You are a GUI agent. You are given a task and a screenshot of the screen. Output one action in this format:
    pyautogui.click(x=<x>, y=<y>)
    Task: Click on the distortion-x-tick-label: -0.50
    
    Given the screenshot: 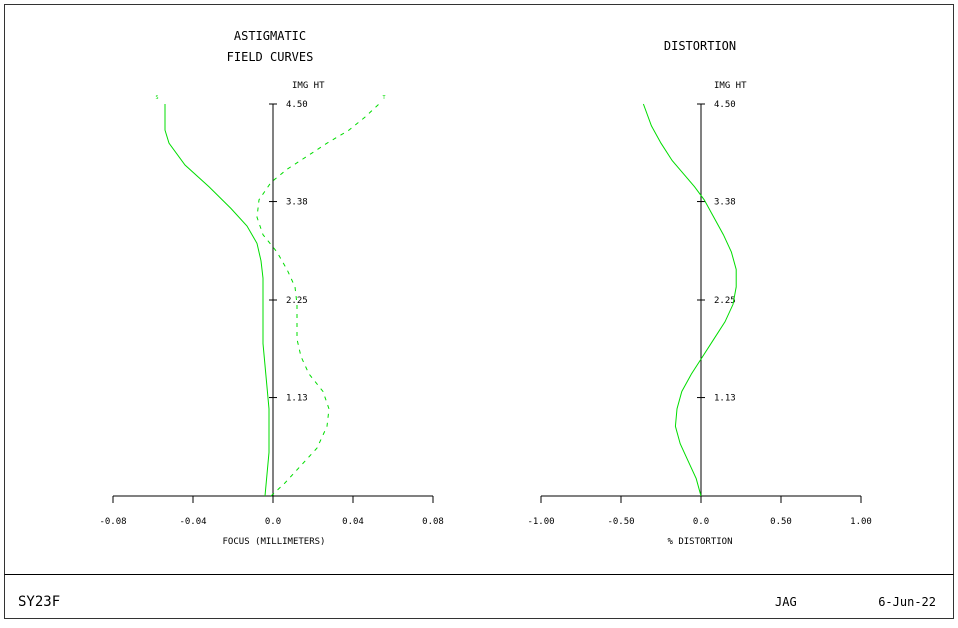 What is the action you would take?
    pyautogui.click(x=620, y=522)
    